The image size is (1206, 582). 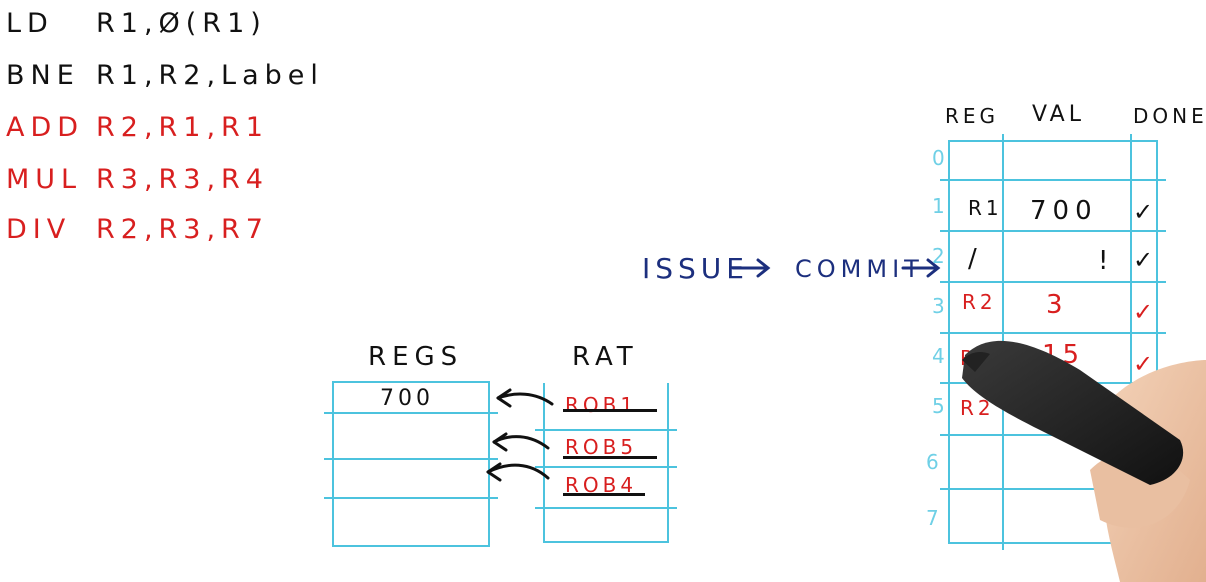 What do you see at coordinates (601, 447) in the screenshot?
I see `rat-cell-1: ROB5` at bounding box center [601, 447].